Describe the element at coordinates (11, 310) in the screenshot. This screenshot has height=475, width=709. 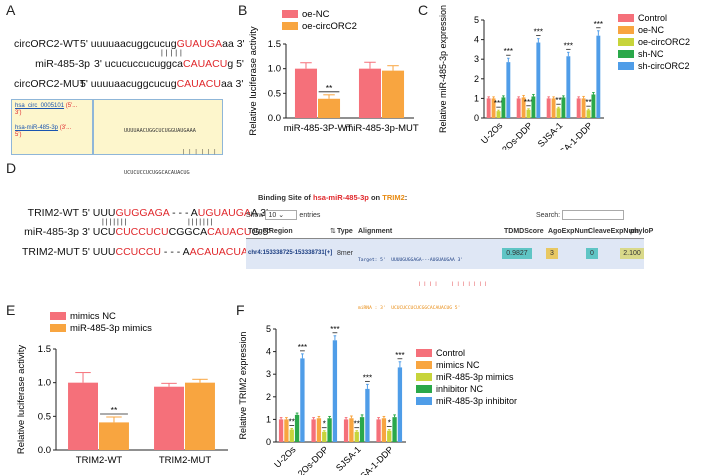
I see `panel-label-e: E` at that location.